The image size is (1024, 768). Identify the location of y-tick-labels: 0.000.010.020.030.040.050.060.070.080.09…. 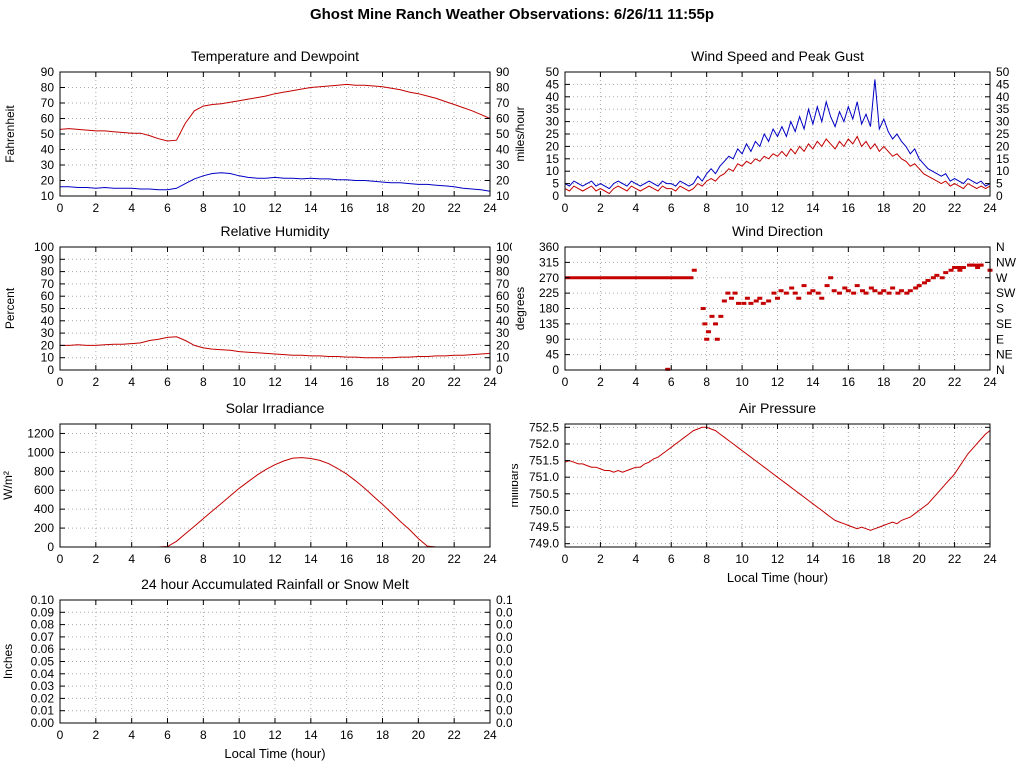
(43, 661).